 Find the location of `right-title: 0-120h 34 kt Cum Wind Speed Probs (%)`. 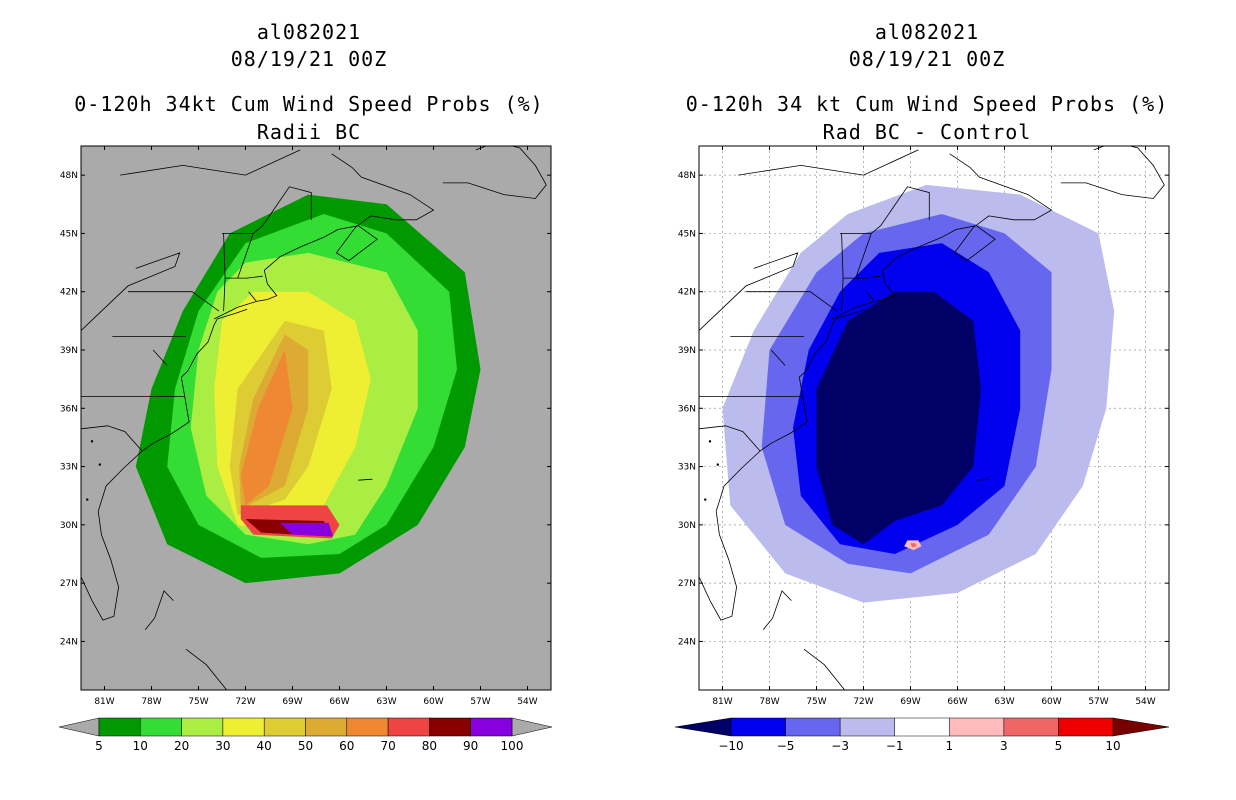

right-title: 0-120h 34 kt Cum Wind Speed Probs (%) is located at coordinates (927, 104).